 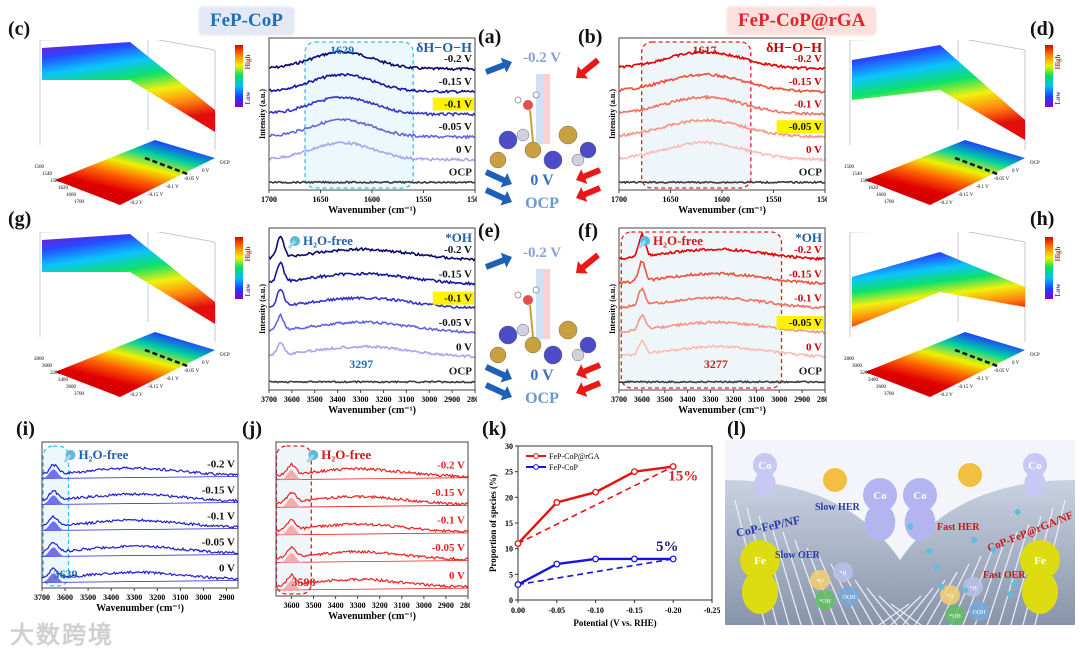 What do you see at coordinates (156, 195) in the screenshot?
I see `voltage-tick: -0.15 V` at bounding box center [156, 195].